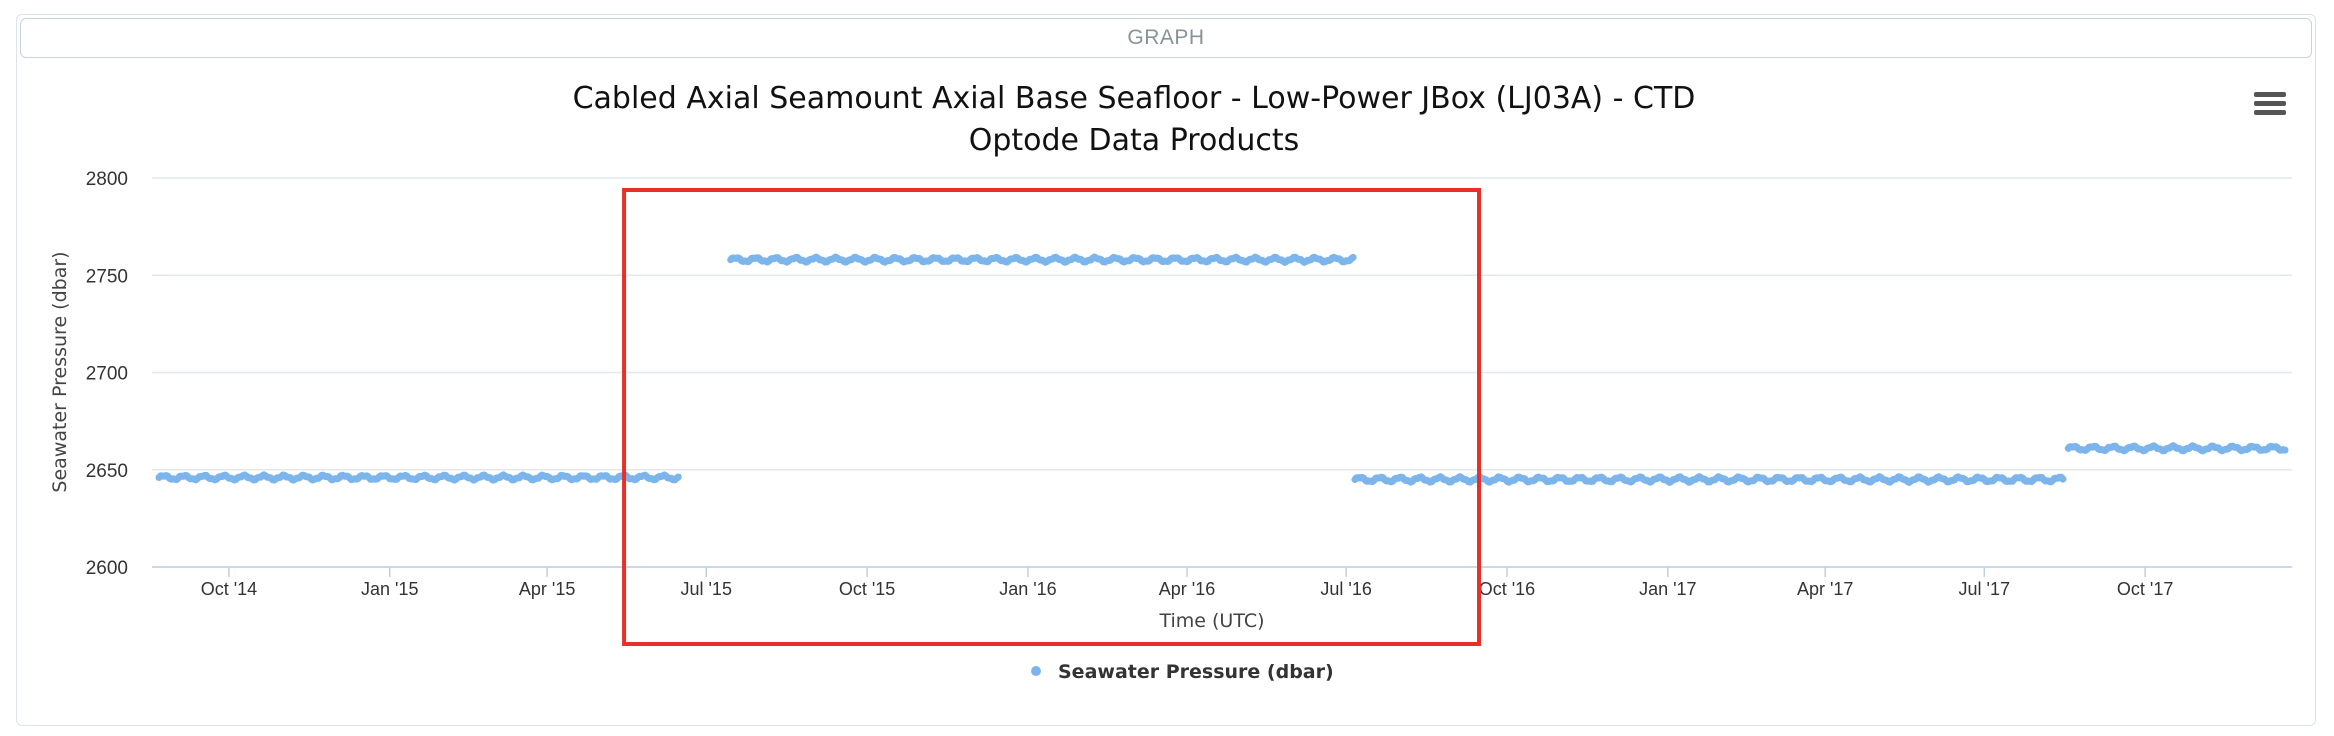 The width and height of the screenshot is (2334, 736). Describe the element at coordinates (107, 471) in the screenshot. I see `y-tick-label: 2650` at that location.